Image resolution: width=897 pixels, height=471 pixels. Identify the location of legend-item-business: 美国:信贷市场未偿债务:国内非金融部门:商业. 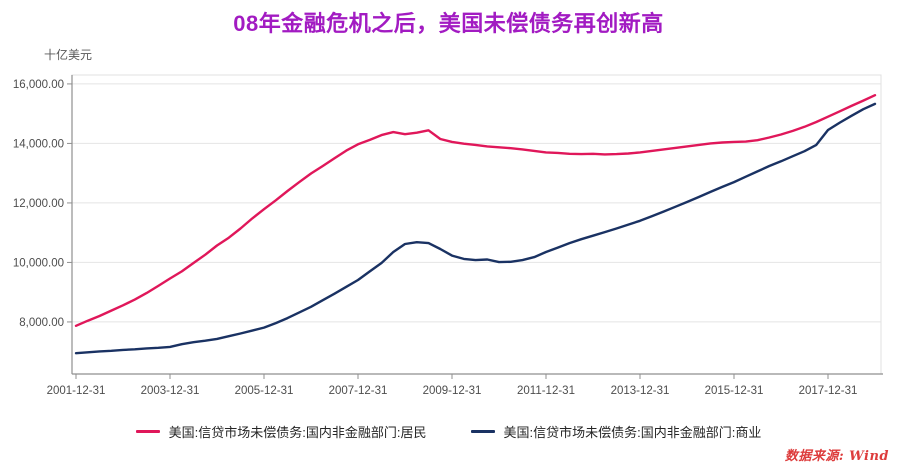
(616, 431).